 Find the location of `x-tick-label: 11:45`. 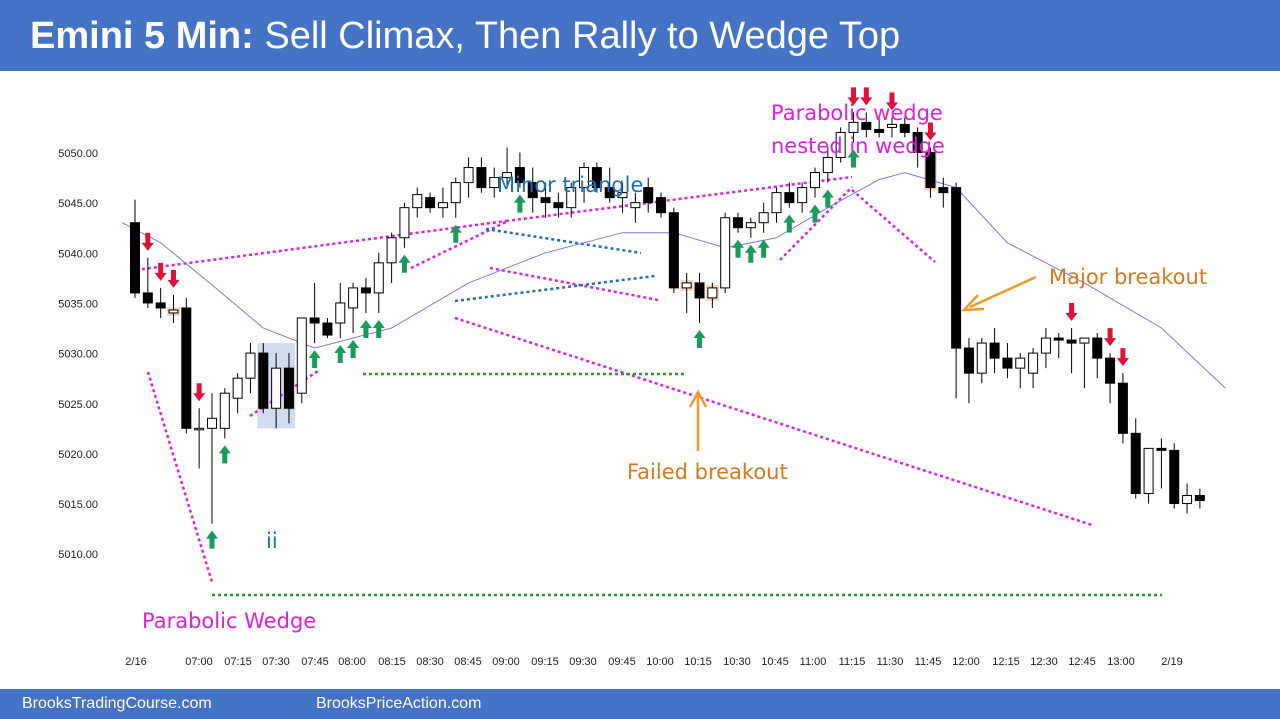

x-tick-label: 11:45 is located at coordinates (928, 662).